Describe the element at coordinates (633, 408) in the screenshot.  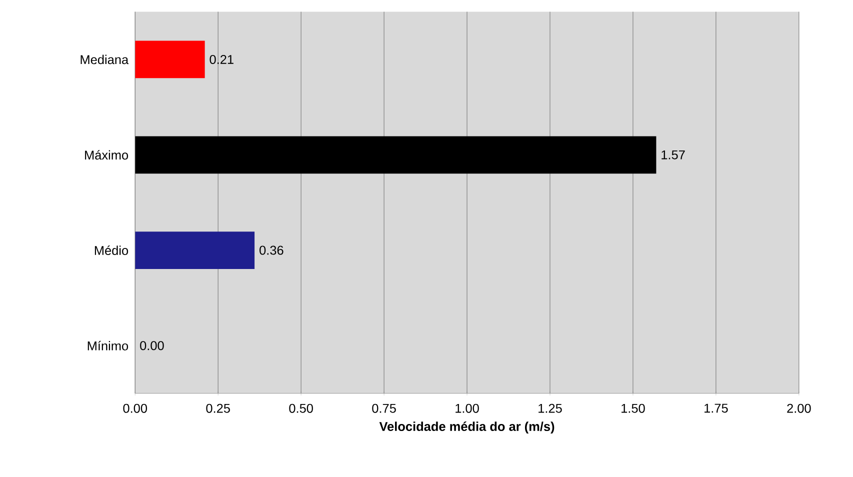
I see `x-tick-label: 1.50` at that location.